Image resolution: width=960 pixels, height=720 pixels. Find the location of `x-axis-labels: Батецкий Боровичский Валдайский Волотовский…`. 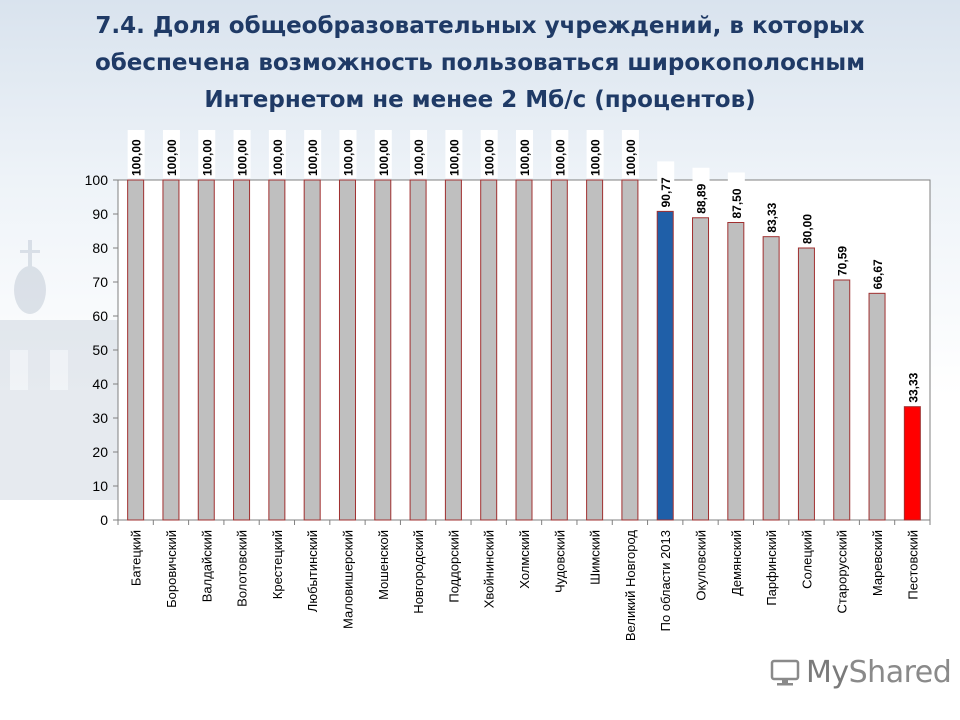

x-axis-labels: Батецкий Боровичский Валдайский Волотовский… is located at coordinates (525, 586).